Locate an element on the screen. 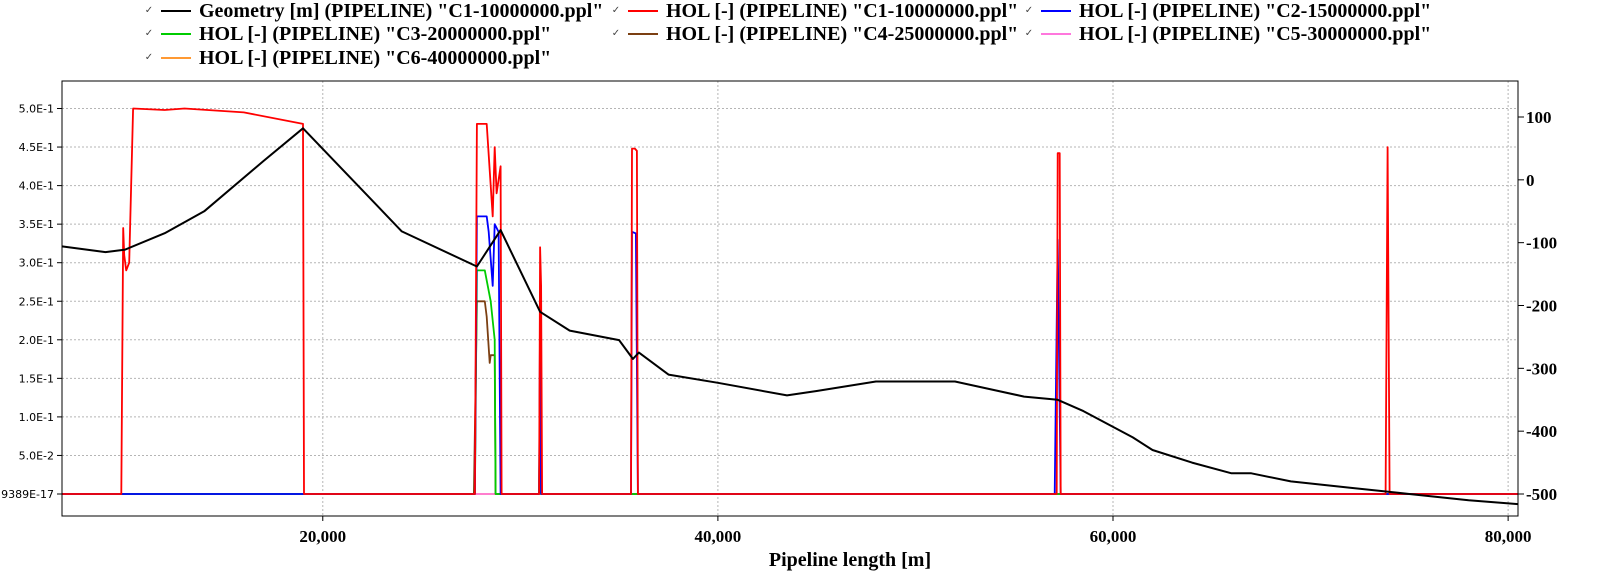 This screenshot has width=1597, height=582. x-axis: 20,000 40,000 60,000 80,000 is located at coordinates (915, 531).